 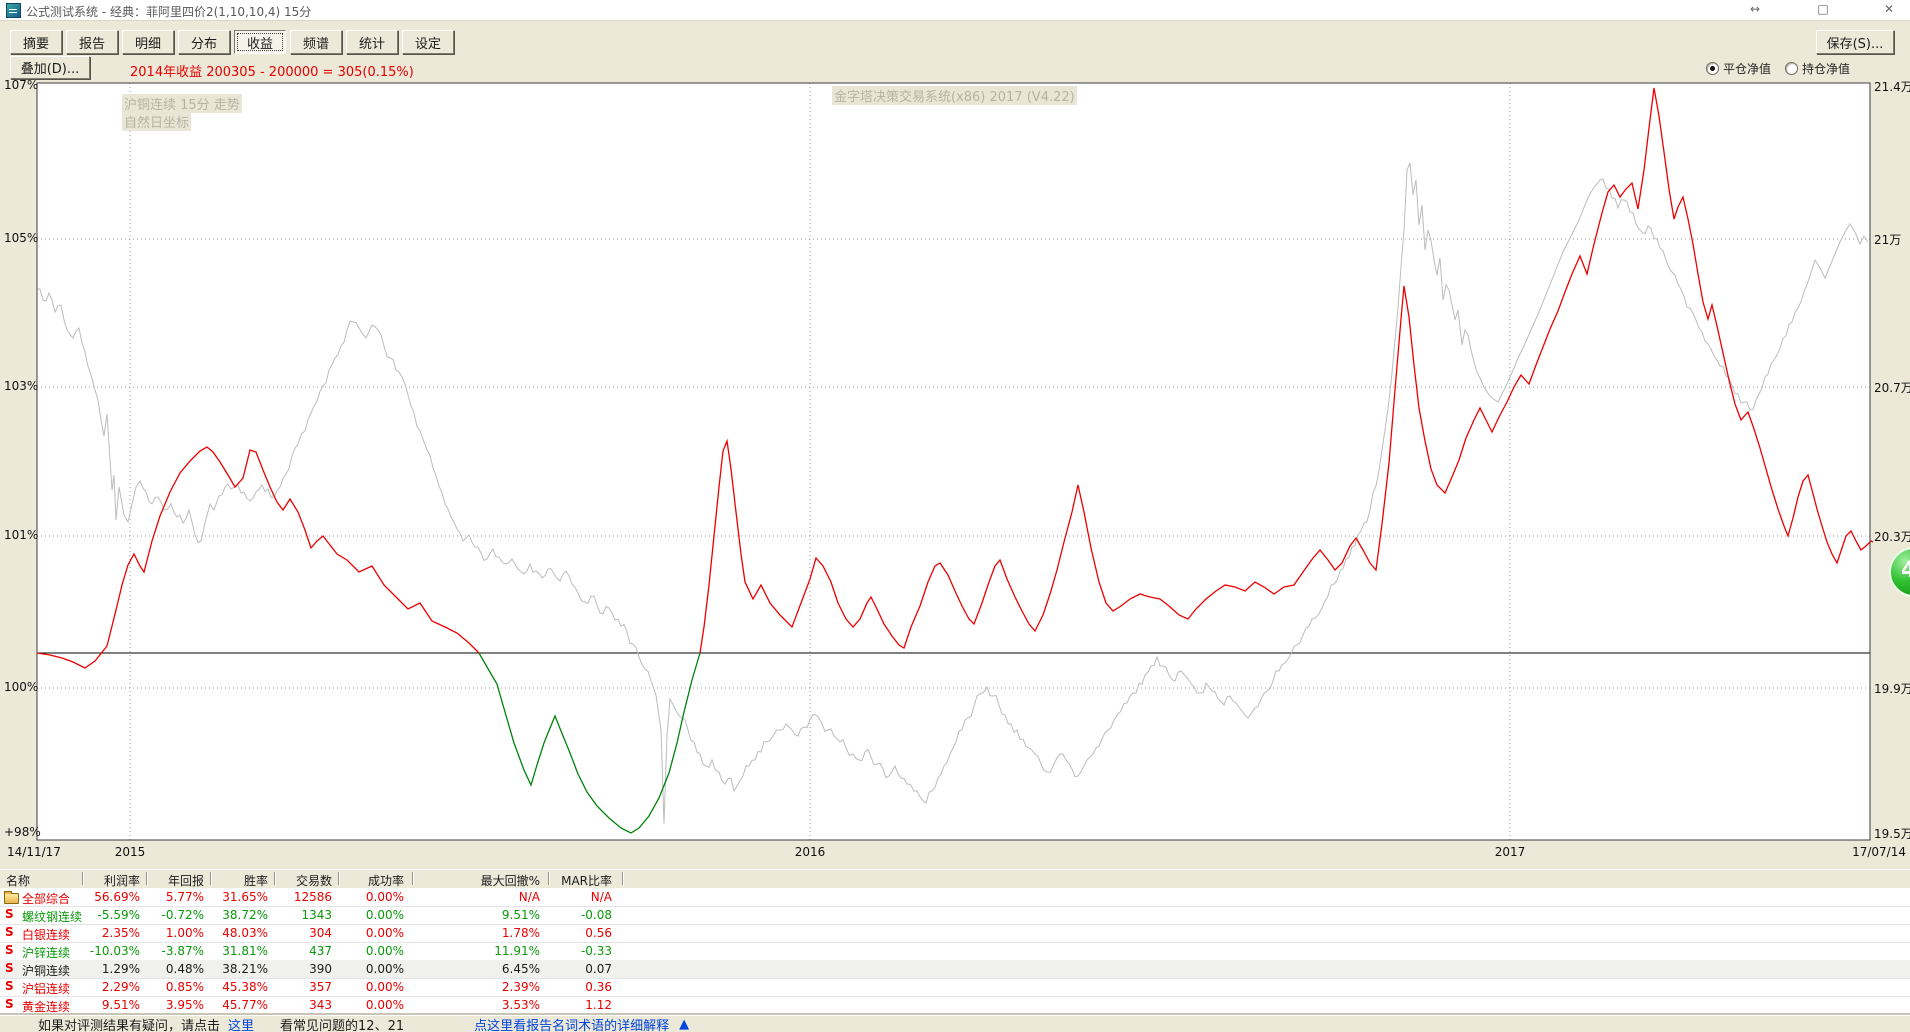 What do you see at coordinates (520, 933) in the screenshot?
I see `cell-最大回撤%: 1.78%` at bounding box center [520, 933].